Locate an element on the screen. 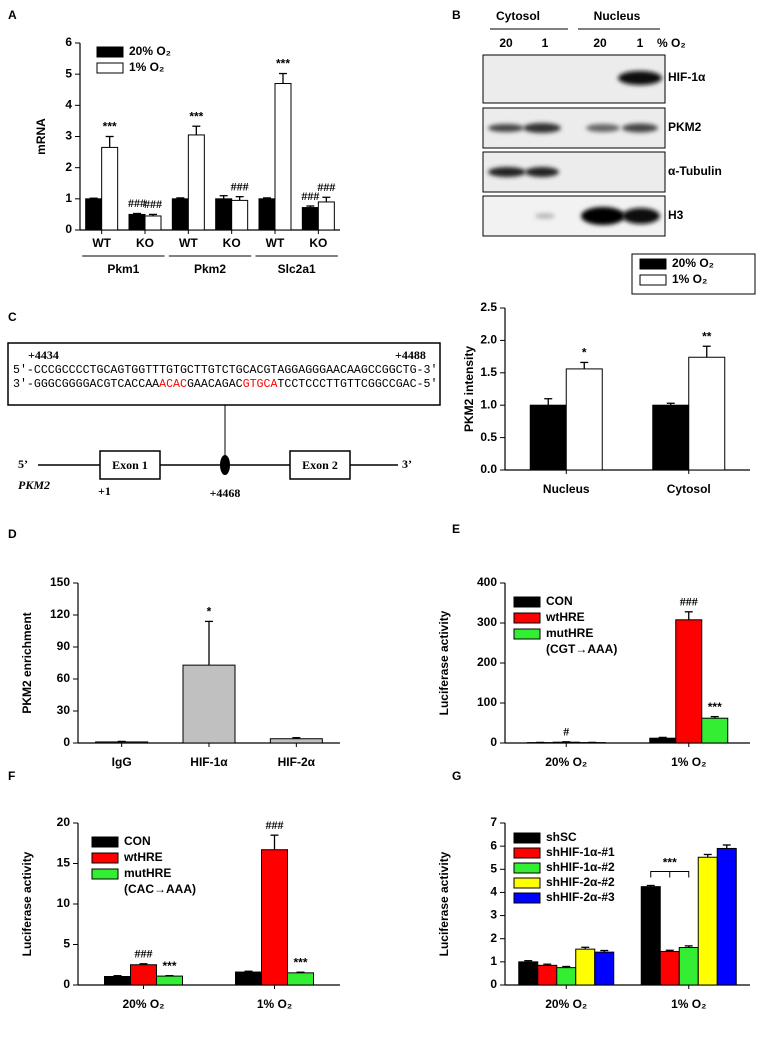 Image resolution: width=763 pixels, height=1046 pixels. panel-letter: A is located at coordinates (12, 15).